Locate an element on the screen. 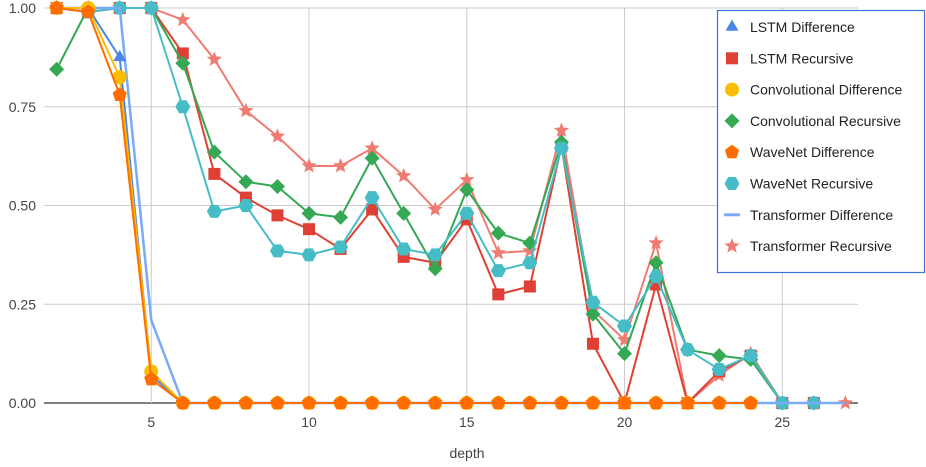  y-tick-label: 0.50 is located at coordinates (22, 206).